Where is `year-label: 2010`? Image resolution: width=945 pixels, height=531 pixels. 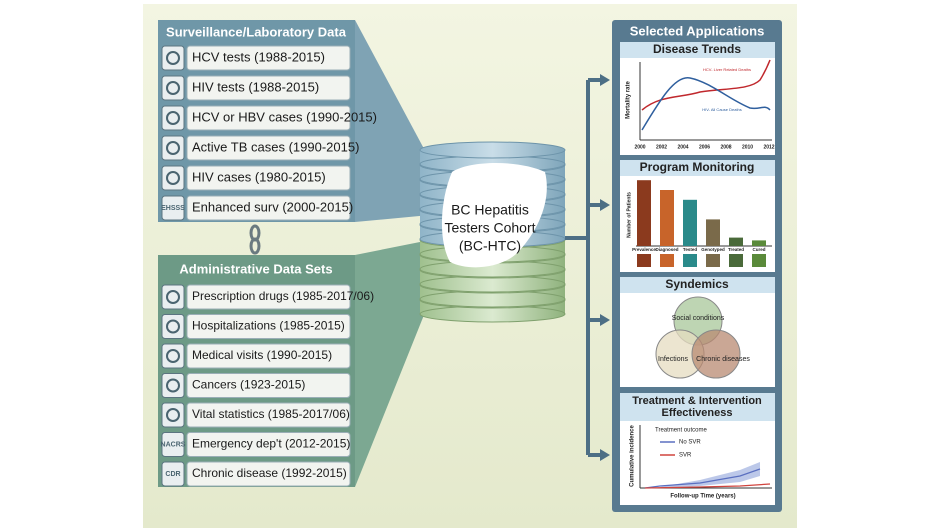
year-label: 2010 is located at coordinates (747, 147).